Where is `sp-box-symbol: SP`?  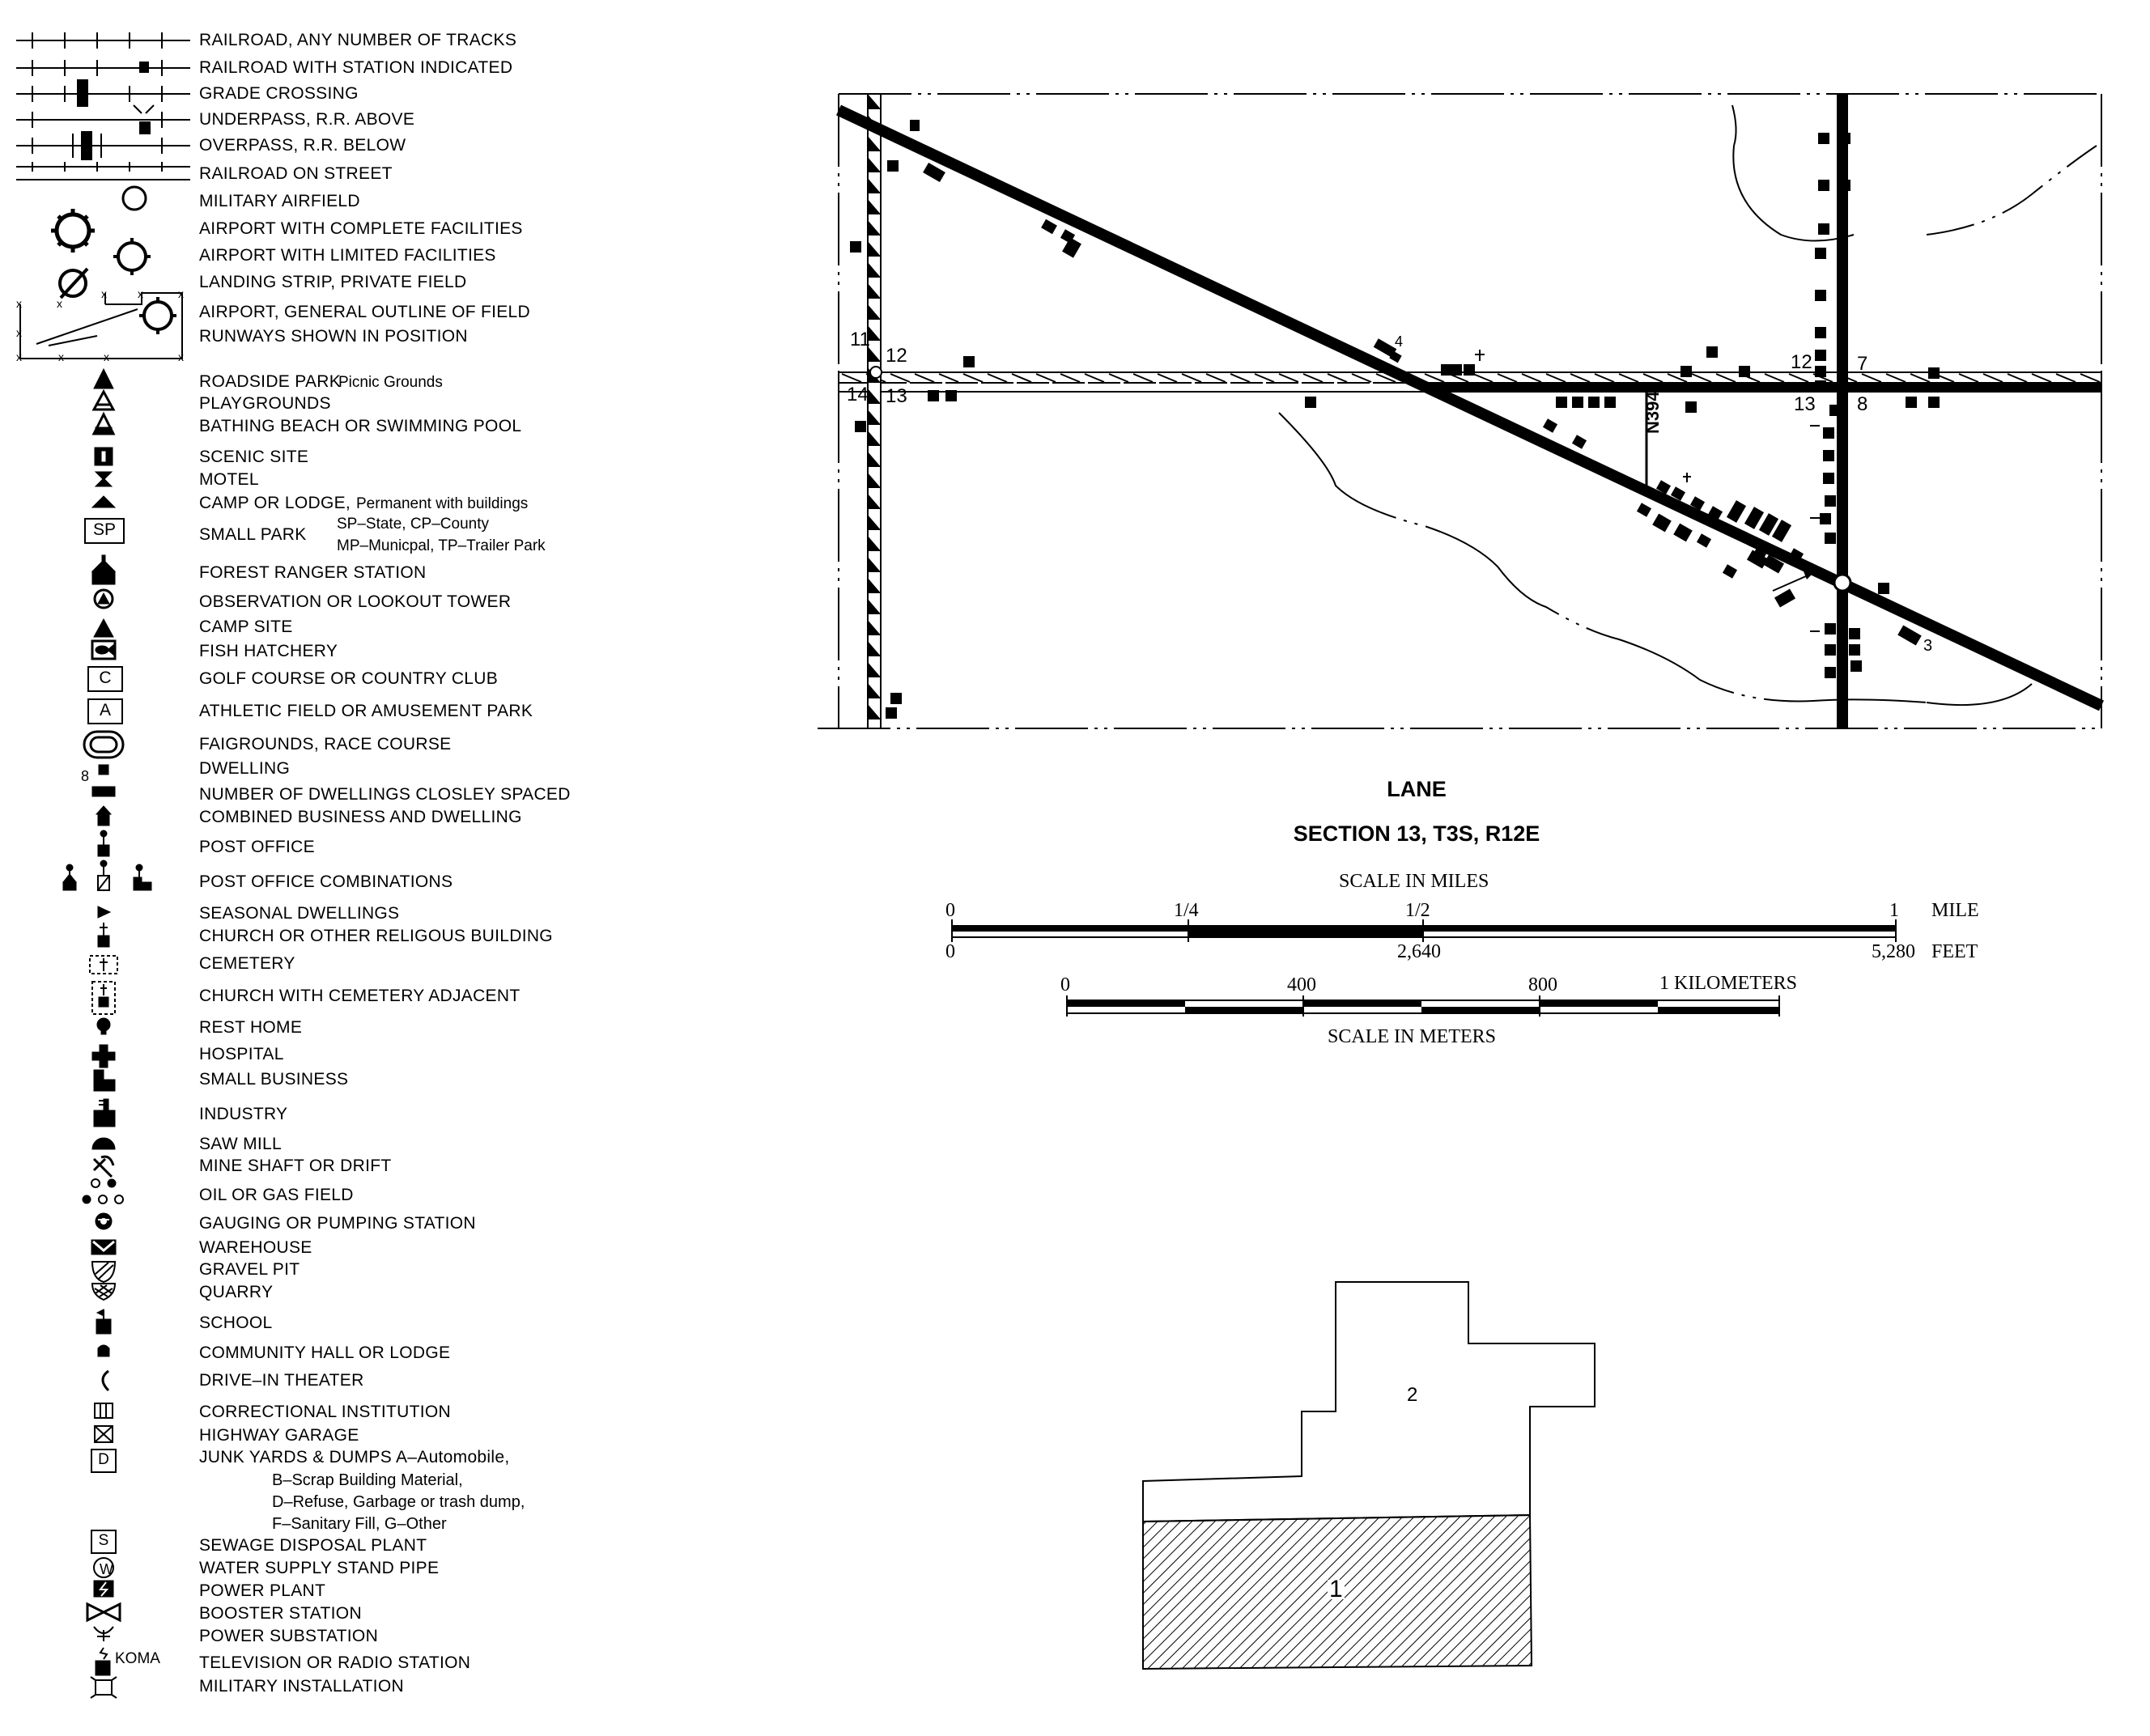 sp-box-symbol: SP is located at coordinates (104, 531).